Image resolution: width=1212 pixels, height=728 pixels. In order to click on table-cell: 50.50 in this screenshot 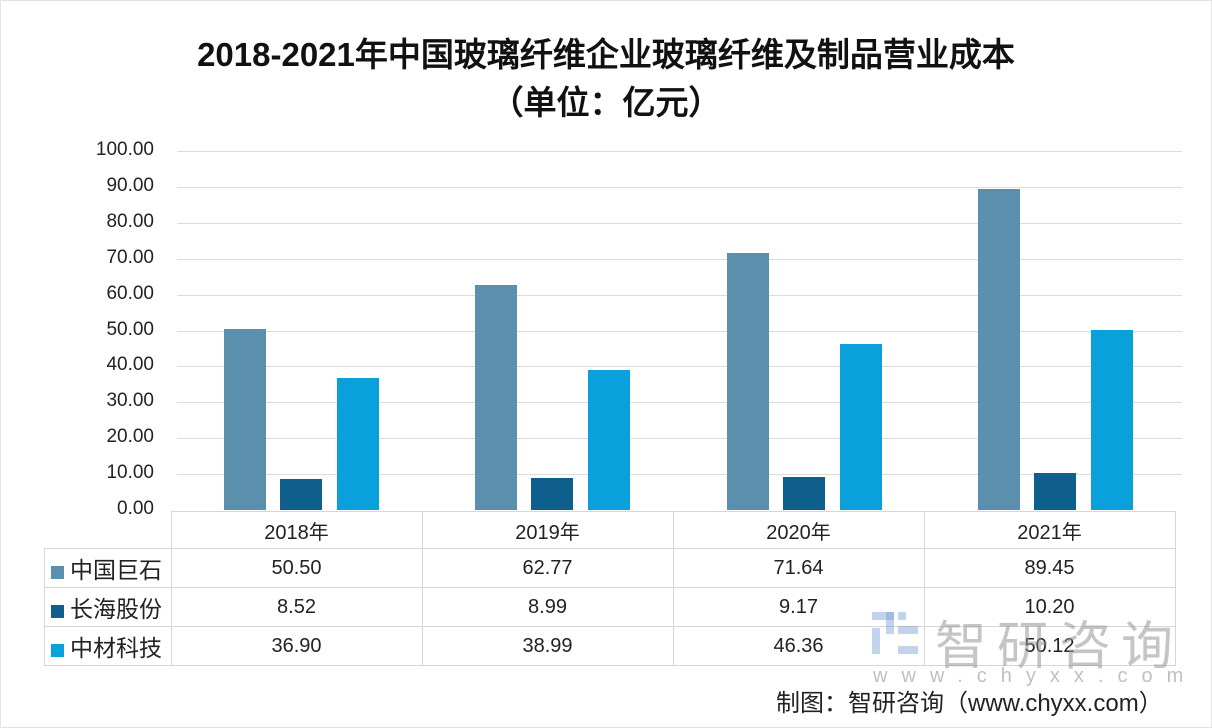, I will do `click(296, 568)`.